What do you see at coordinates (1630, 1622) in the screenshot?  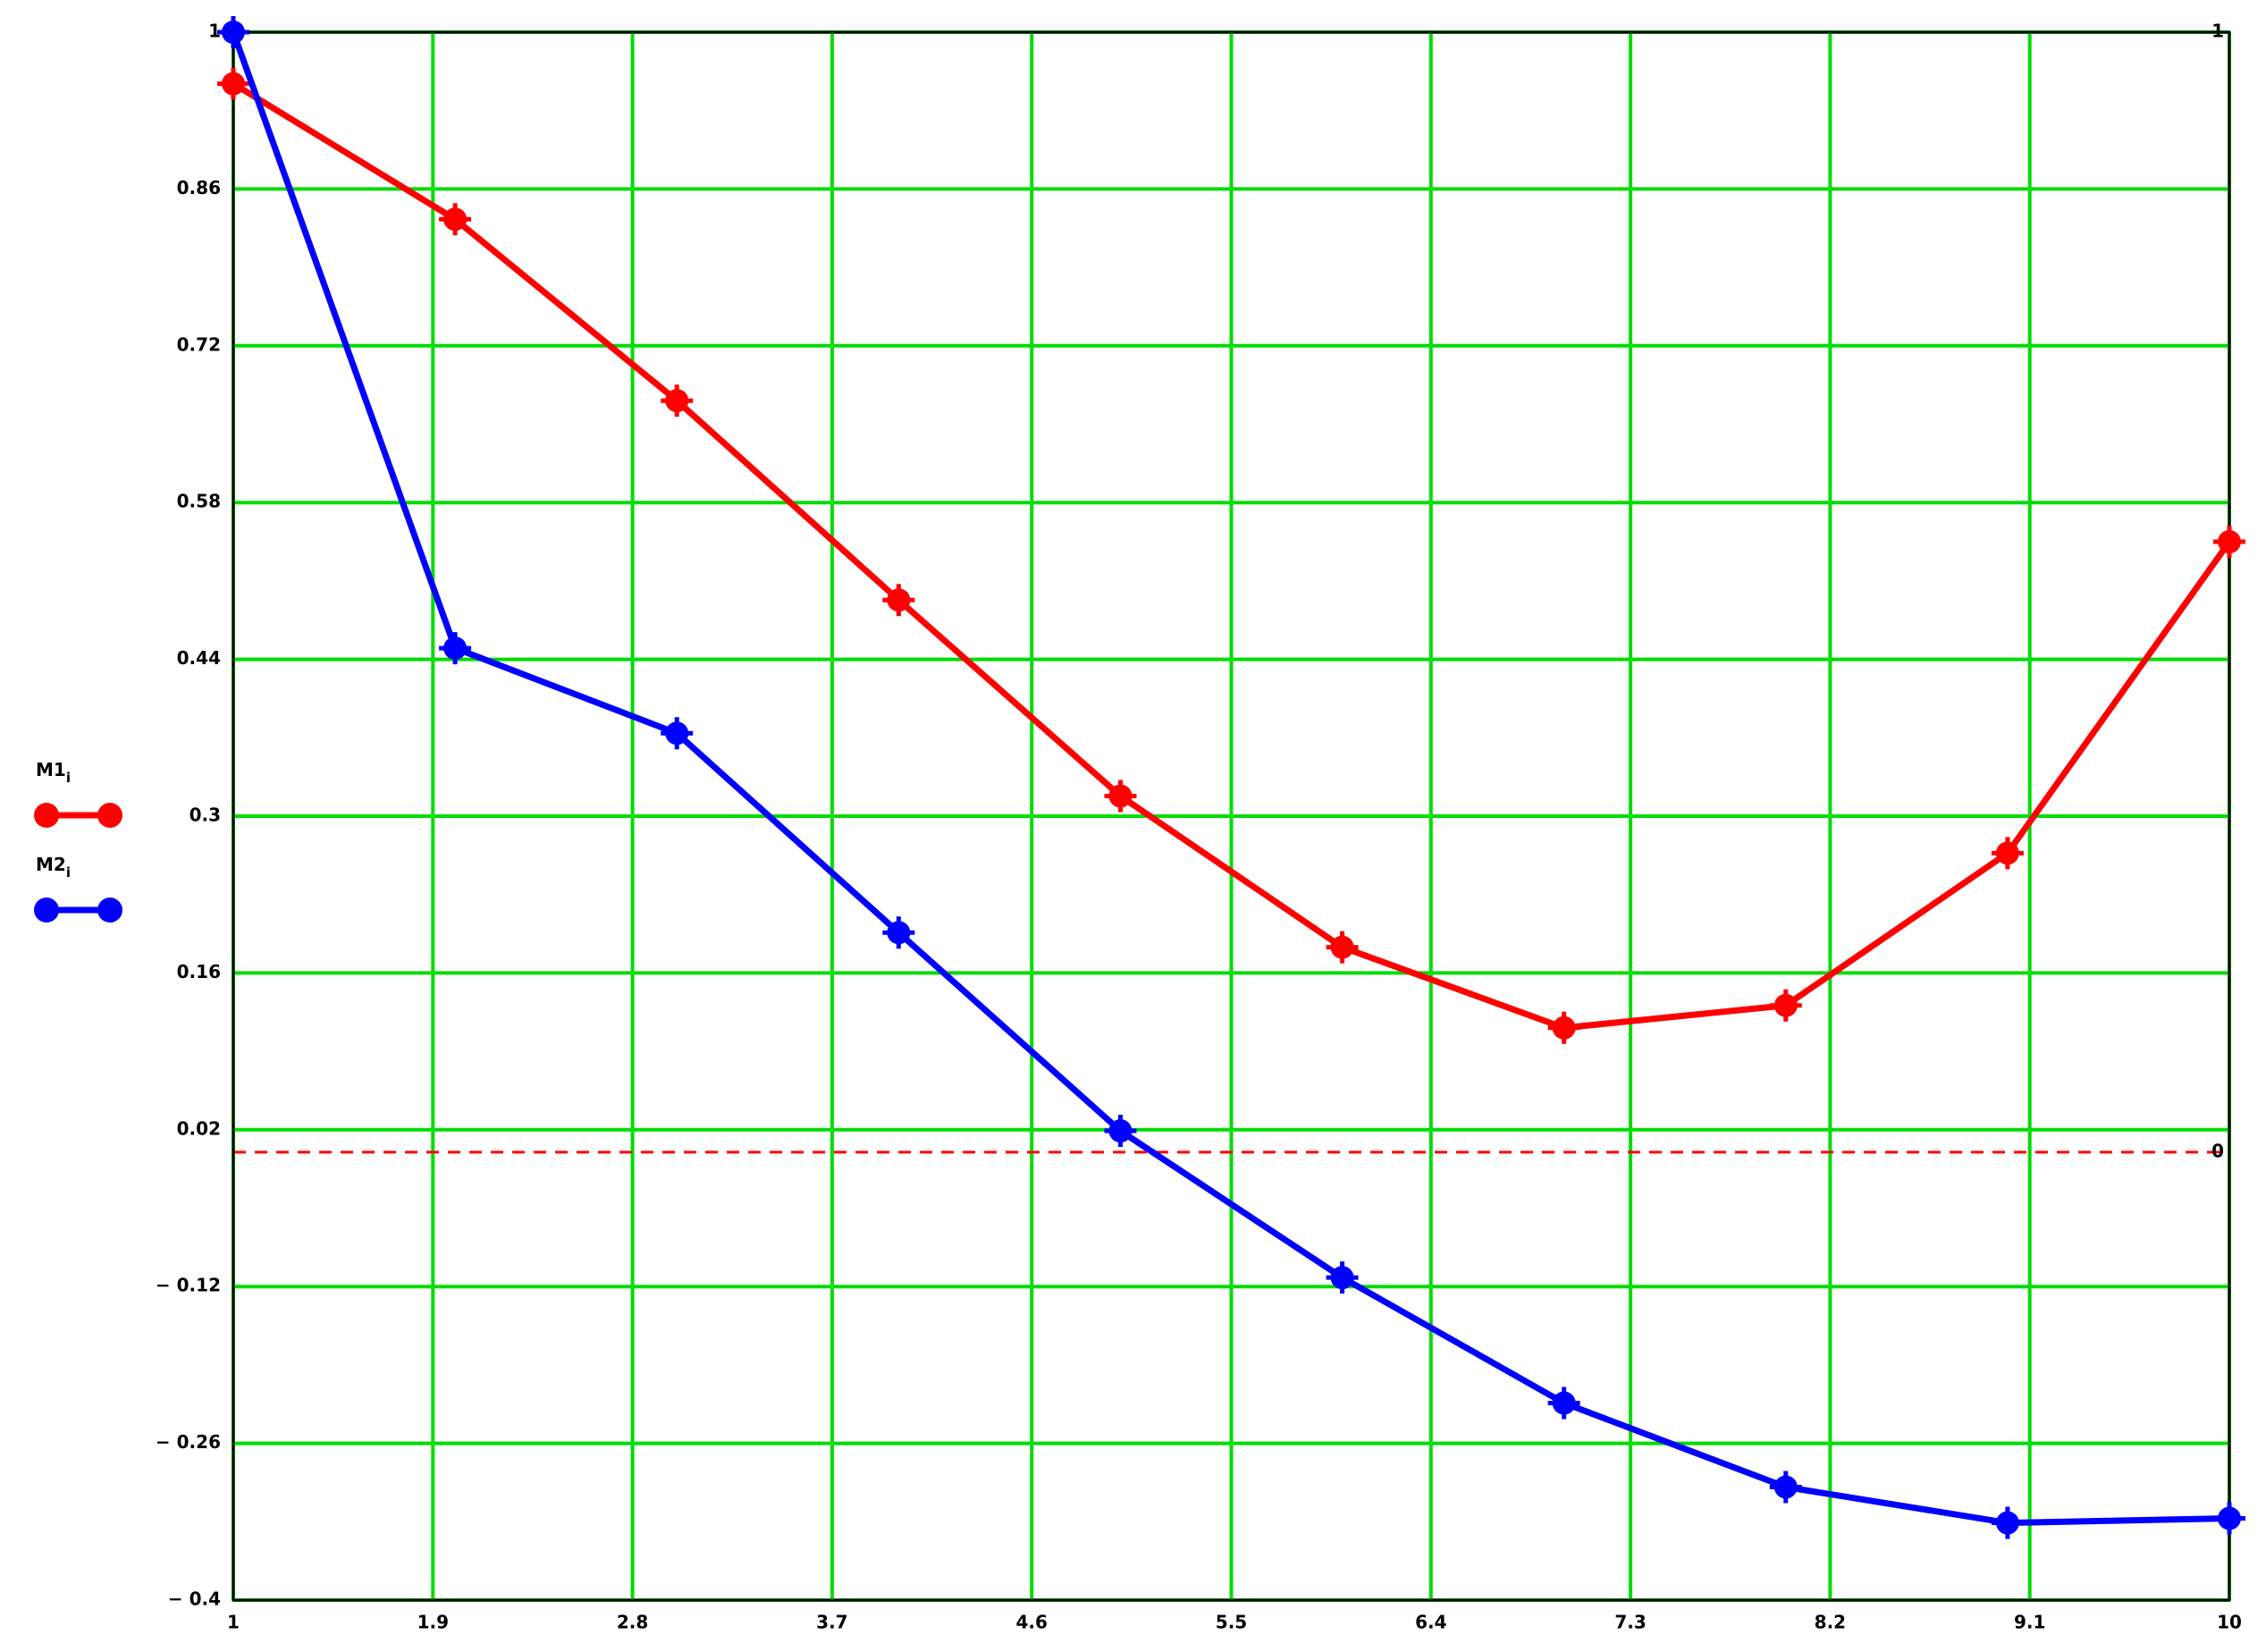 I see `x-tick-label: 7.3` at bounding box center [1630, 1622].